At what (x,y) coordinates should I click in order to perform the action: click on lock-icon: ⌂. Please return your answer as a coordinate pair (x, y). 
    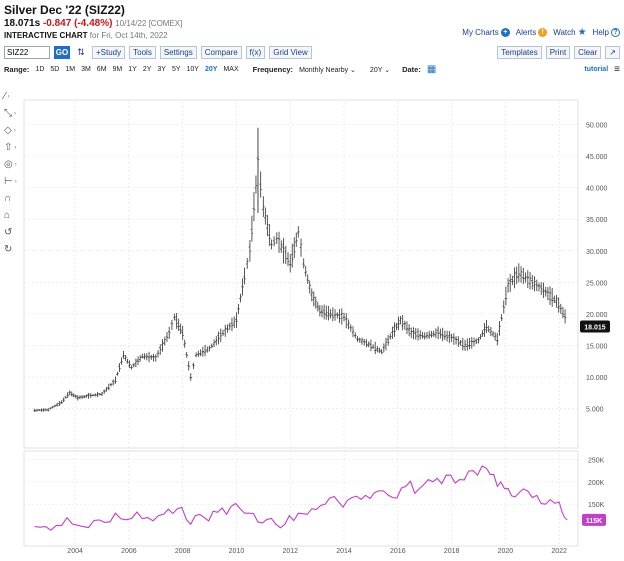
    Looking at the image, I should click on (7, 215).